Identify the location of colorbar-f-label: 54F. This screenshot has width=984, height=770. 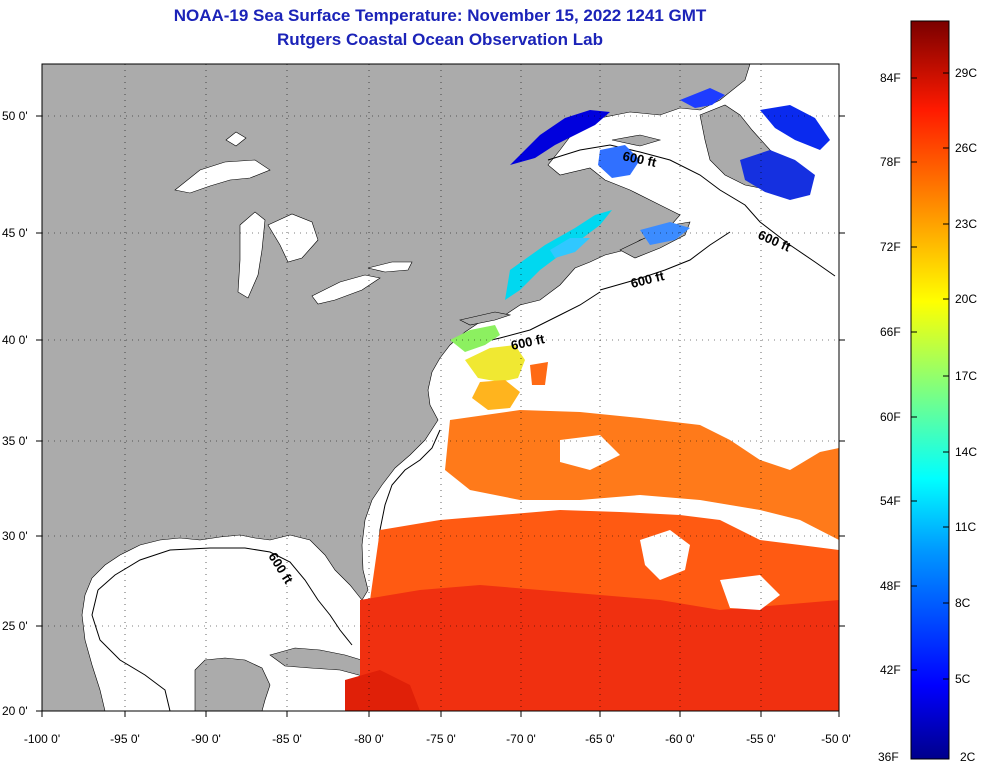
(890, 501).